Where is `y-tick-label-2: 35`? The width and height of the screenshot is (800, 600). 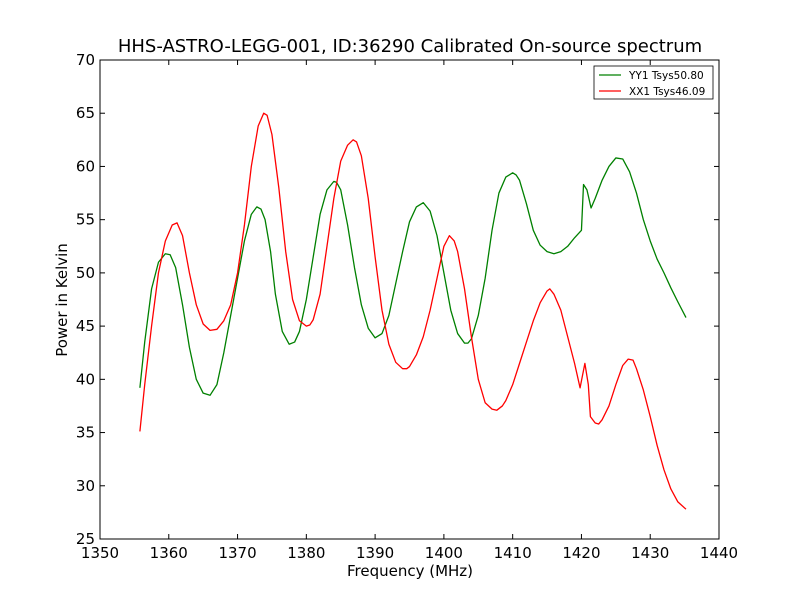
y-tick-label-2: 35 is located at coordinates (85, 433).